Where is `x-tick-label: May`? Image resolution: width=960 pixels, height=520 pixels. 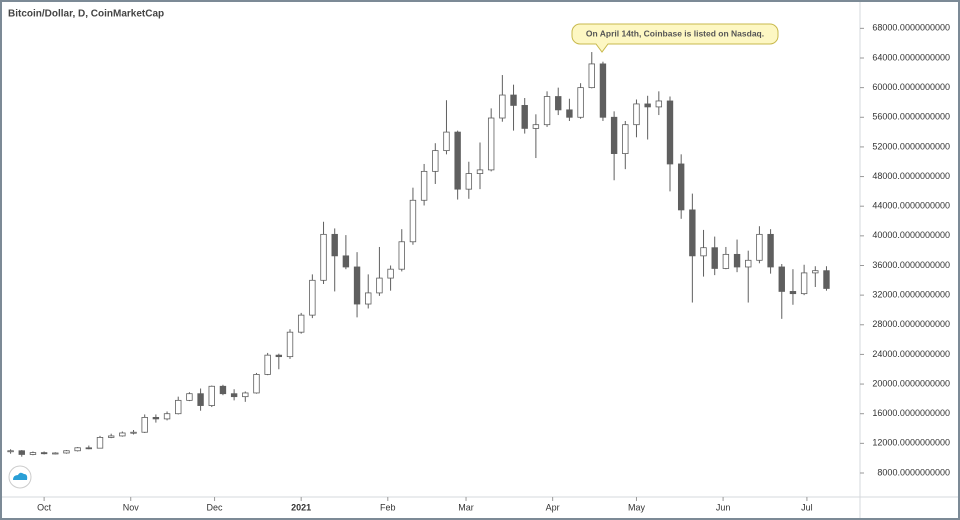
x-tick-label: May is located at coordinates (637, 507).